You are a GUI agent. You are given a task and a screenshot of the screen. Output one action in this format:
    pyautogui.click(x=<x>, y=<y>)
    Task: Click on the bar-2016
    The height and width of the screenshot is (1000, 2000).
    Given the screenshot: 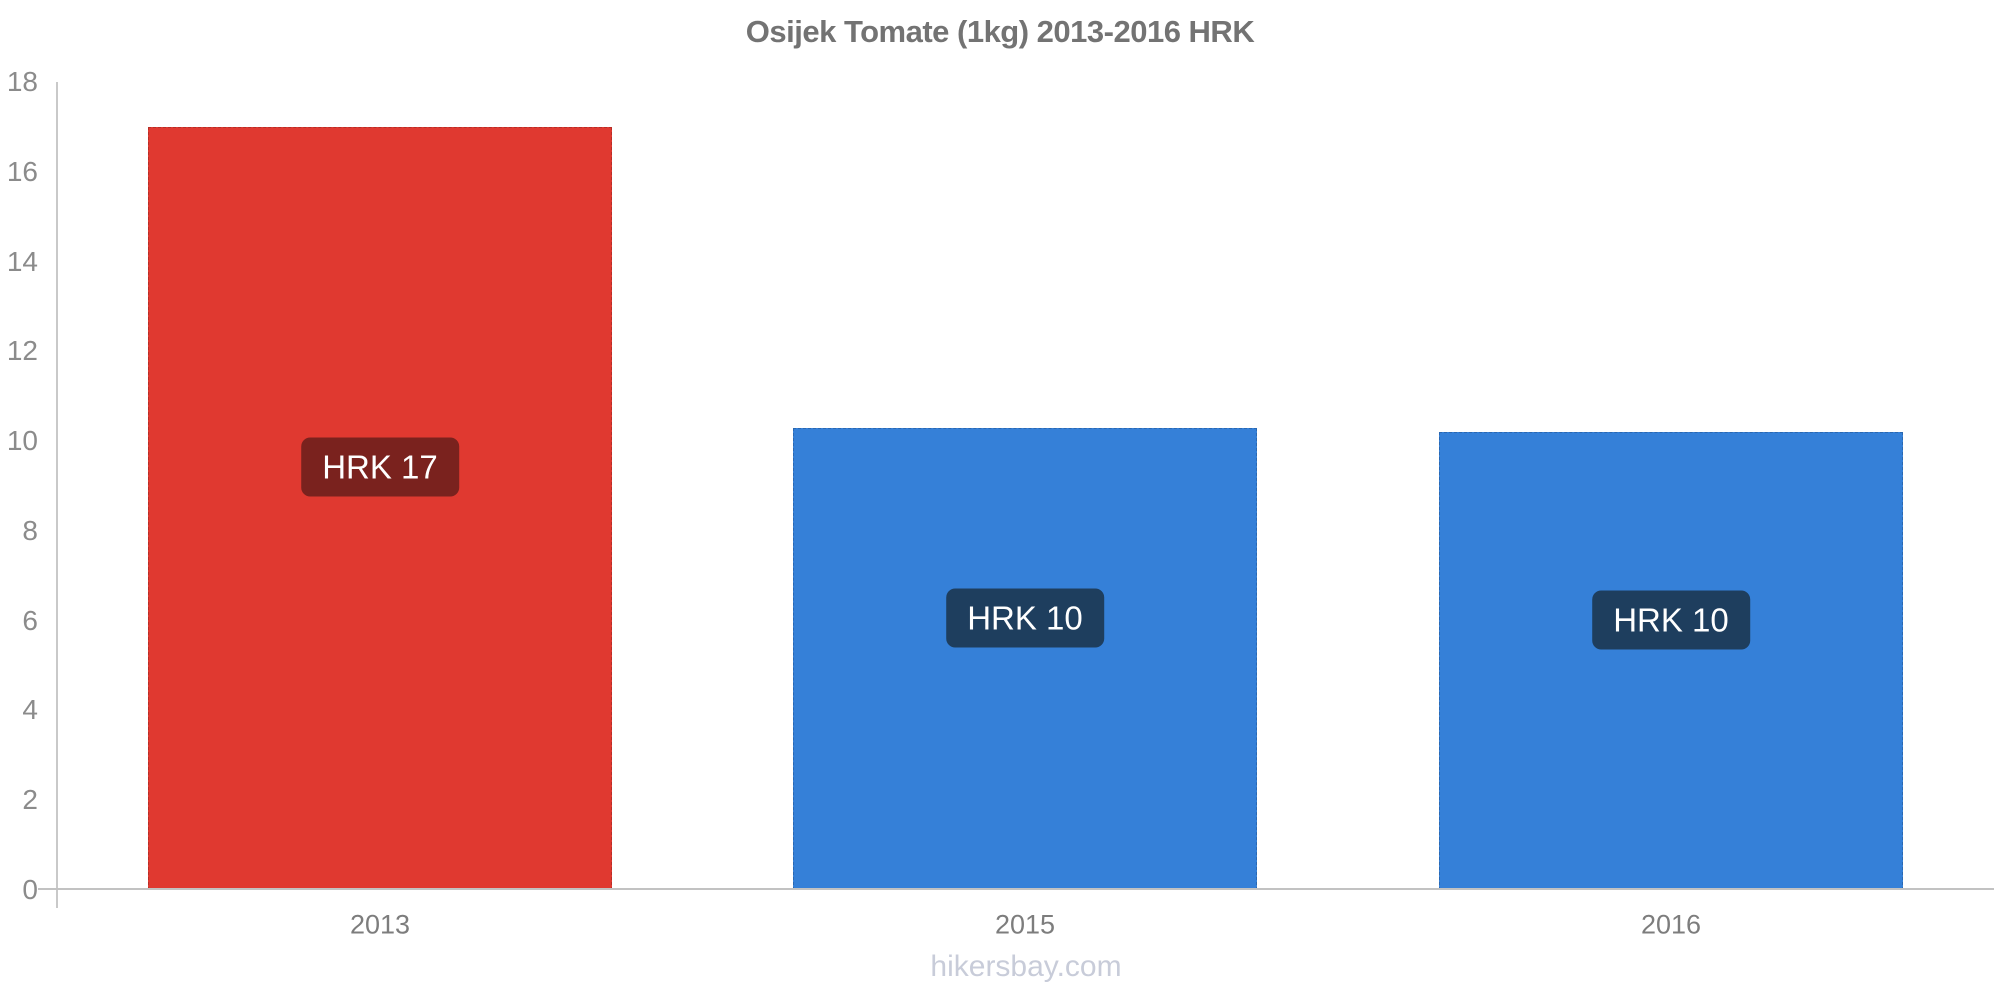 What is the action you would take?
    pyautogui.click(x=1671, y=661)
    